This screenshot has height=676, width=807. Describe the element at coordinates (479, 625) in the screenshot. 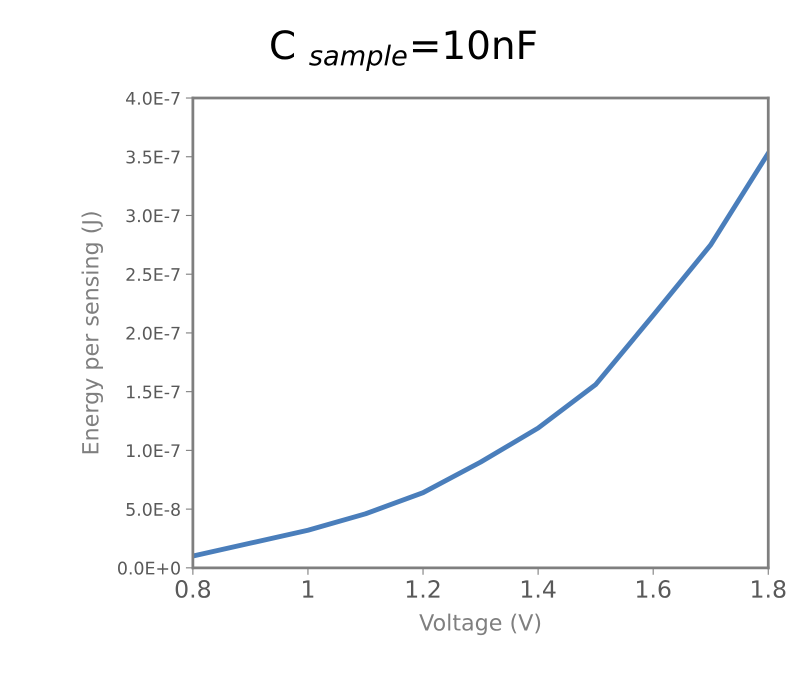

I see `x-axis-title: Voltage (V)` at that location.